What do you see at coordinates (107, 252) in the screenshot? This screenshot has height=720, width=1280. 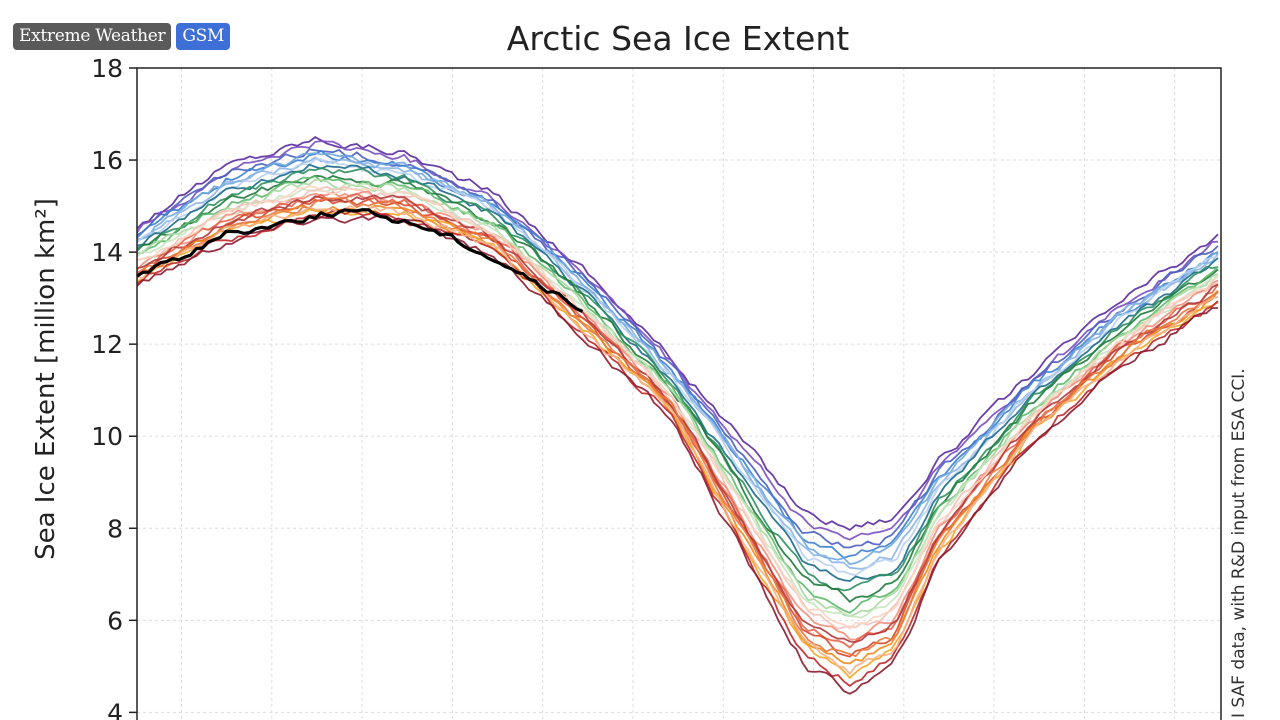 I see `y-tick-label: 14` at bounding box center [107, 252].